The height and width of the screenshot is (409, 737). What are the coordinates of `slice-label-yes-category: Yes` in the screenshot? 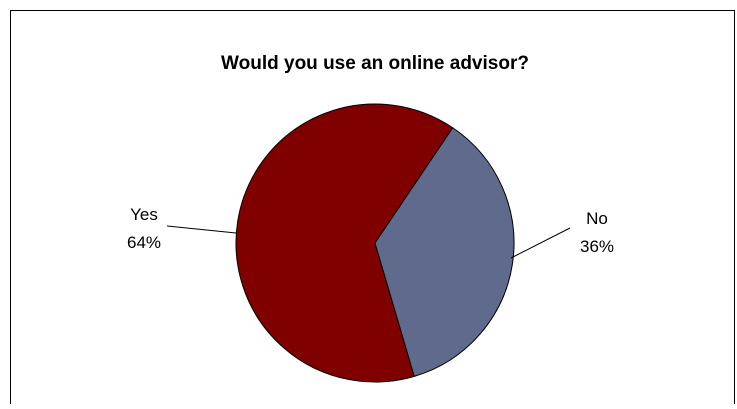 It's located at (144, 214).